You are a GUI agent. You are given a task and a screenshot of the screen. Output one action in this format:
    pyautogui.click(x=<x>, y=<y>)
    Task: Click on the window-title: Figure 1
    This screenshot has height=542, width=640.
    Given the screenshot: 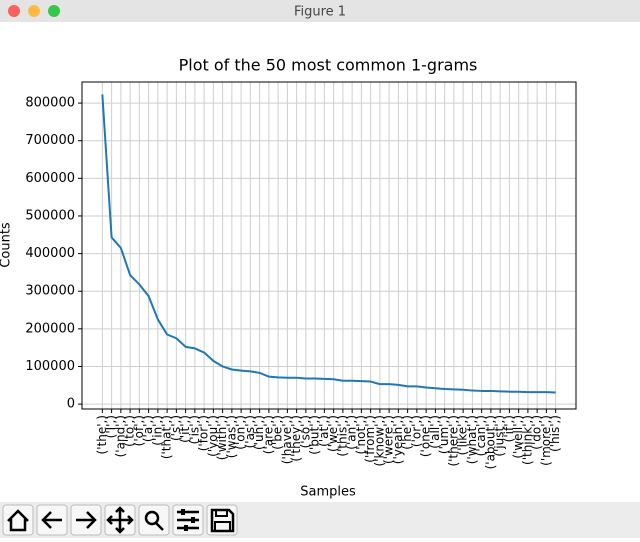 What is the action you would take?
    pyautogui.click(x=320, y=12)
    